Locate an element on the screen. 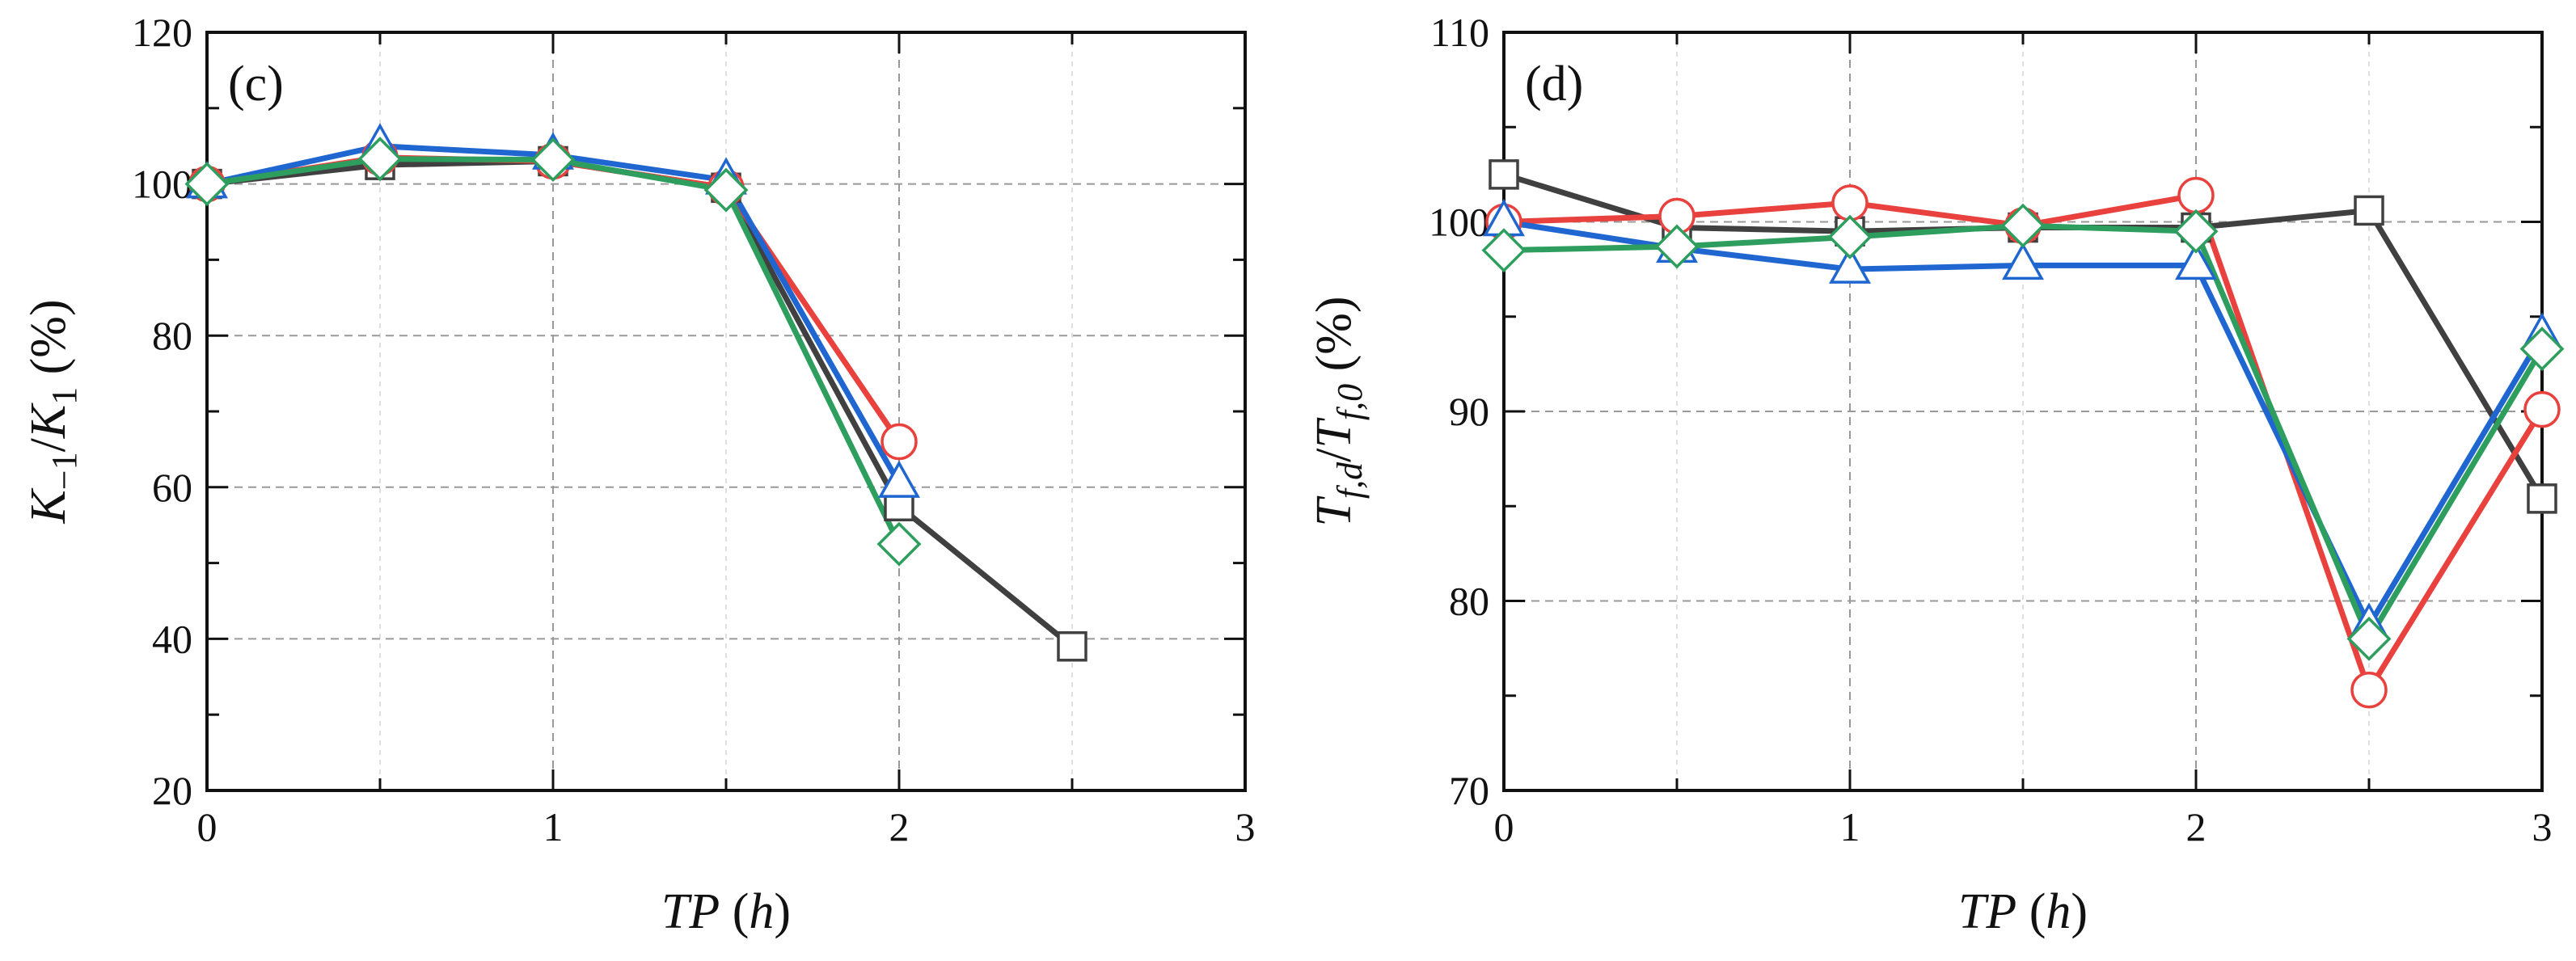 The image size is (2576, 961). panel-c-x-tick-label-1: 1 is located at coordinates (553, 826).